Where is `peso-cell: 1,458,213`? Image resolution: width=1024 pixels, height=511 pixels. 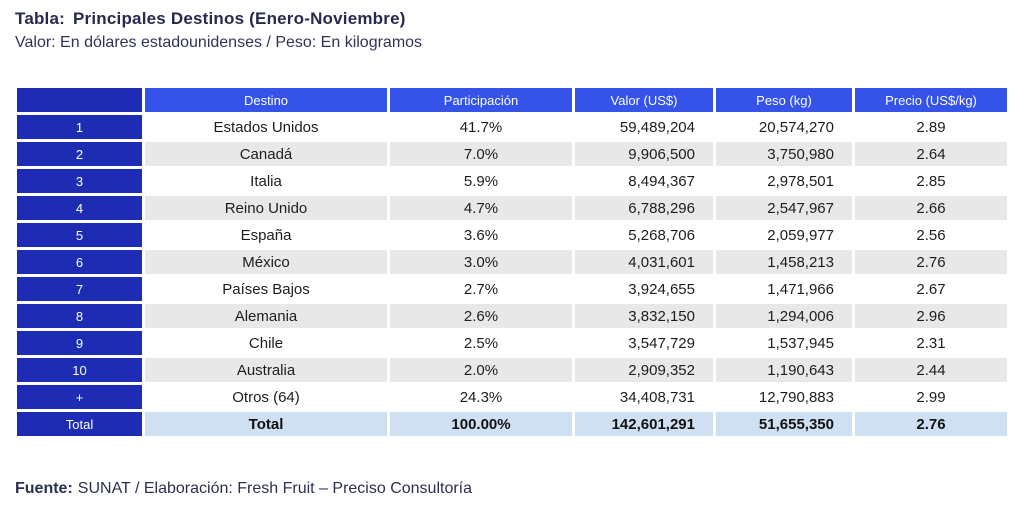 peso-cell: 1,458,213 is located at coordinates (784, 262).